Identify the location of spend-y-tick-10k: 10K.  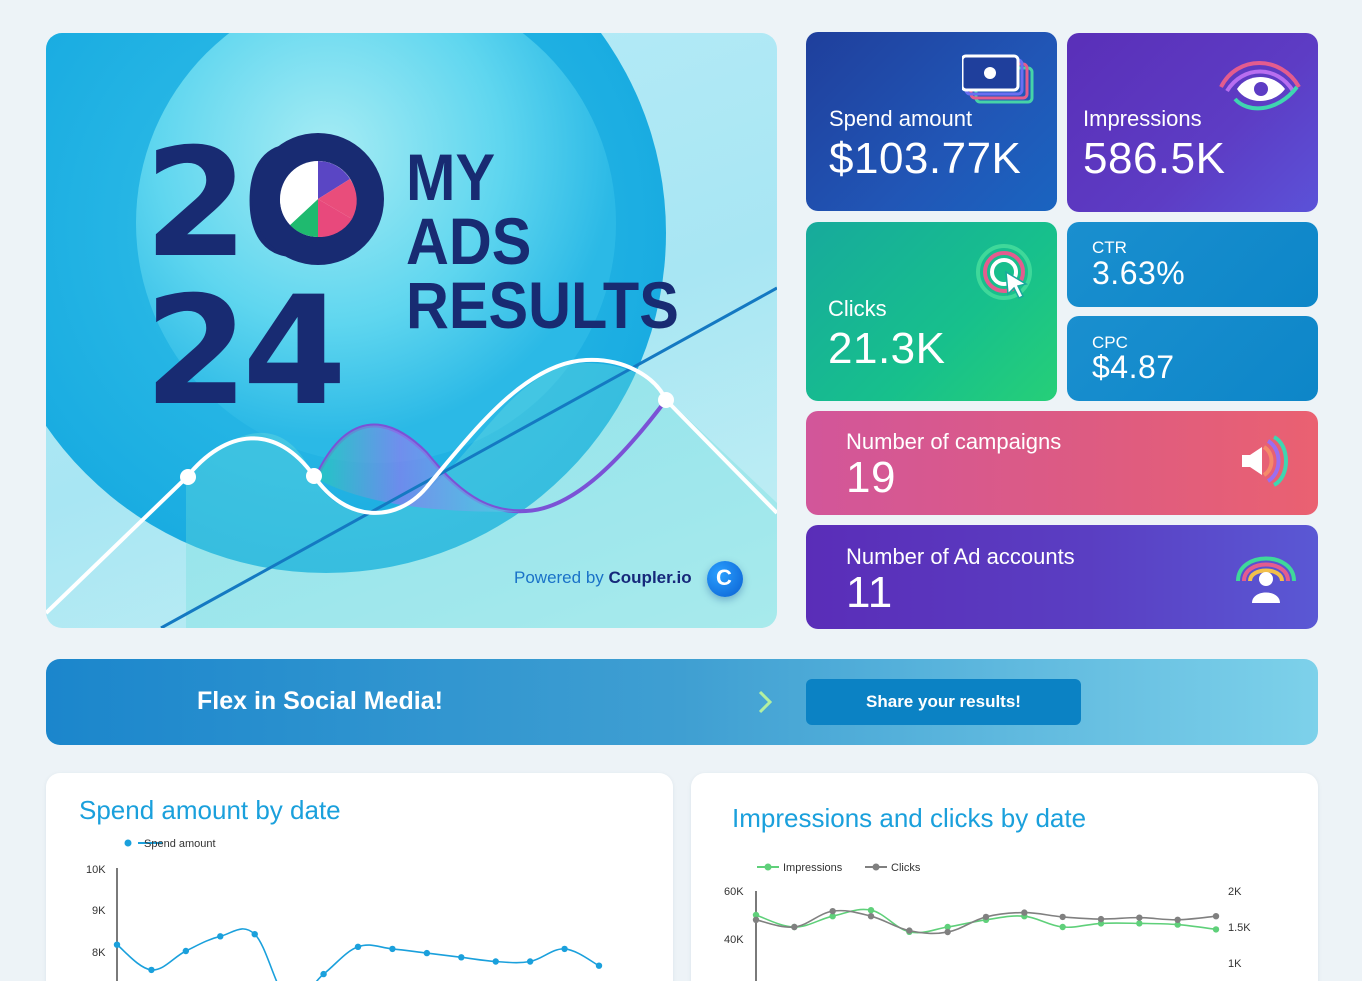
(96, 870).